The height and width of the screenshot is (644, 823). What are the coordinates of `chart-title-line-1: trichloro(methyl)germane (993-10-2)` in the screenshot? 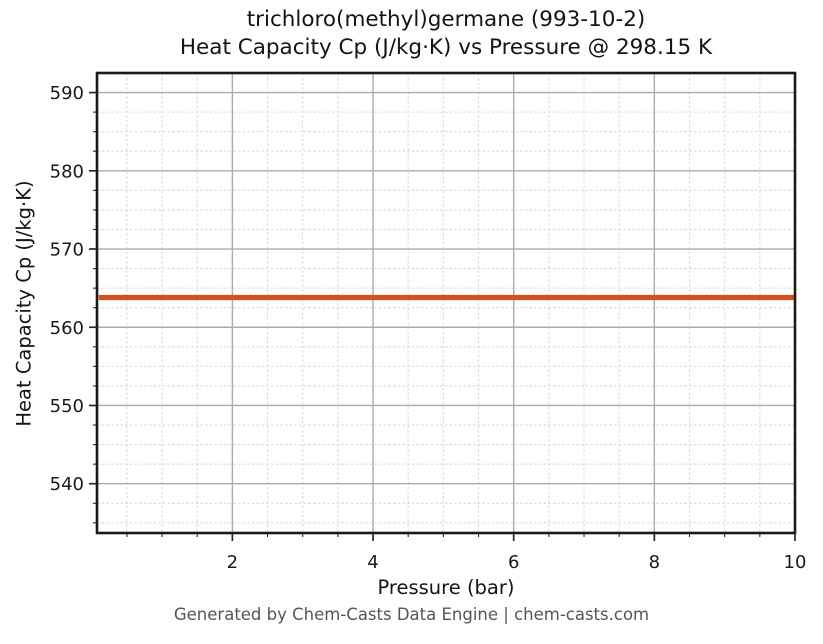 It's located at (446, 19).